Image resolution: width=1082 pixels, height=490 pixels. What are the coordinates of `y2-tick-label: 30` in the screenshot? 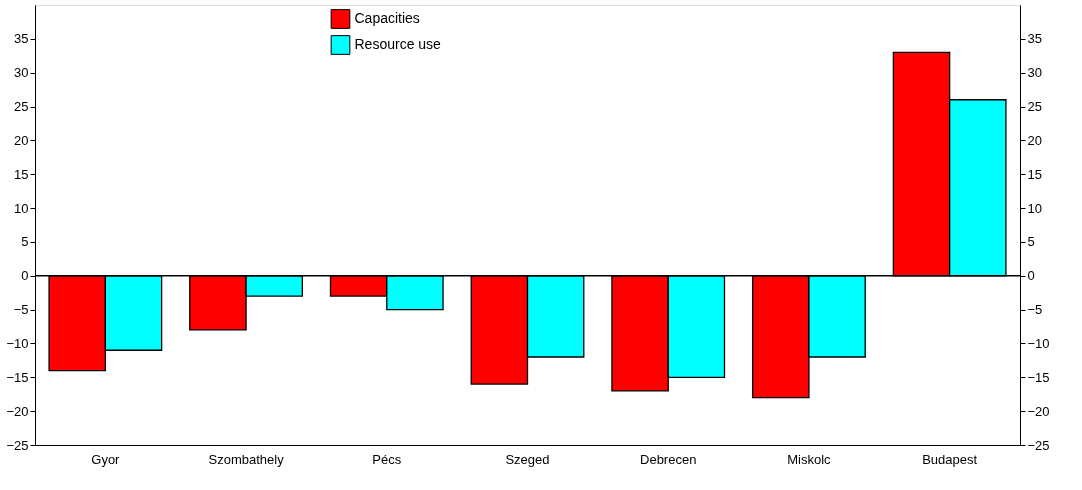 It's located at (1034, 73).